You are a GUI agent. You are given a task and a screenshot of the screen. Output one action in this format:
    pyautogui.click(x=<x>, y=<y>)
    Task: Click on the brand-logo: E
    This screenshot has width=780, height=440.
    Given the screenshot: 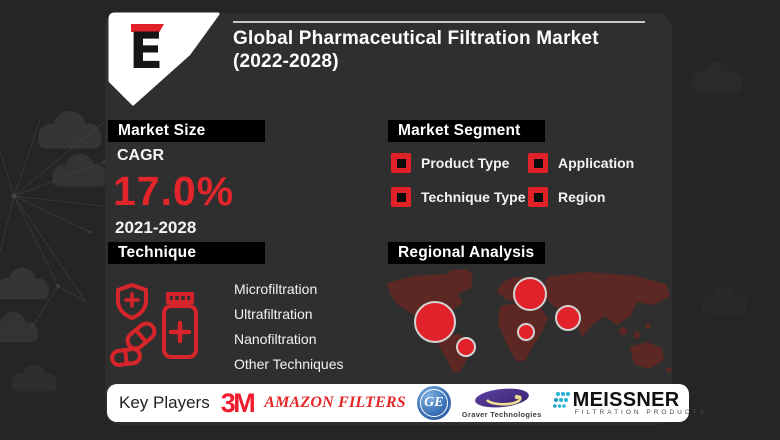 What is the action you would take?
    pyautogui.click(x=166, y=60)
    